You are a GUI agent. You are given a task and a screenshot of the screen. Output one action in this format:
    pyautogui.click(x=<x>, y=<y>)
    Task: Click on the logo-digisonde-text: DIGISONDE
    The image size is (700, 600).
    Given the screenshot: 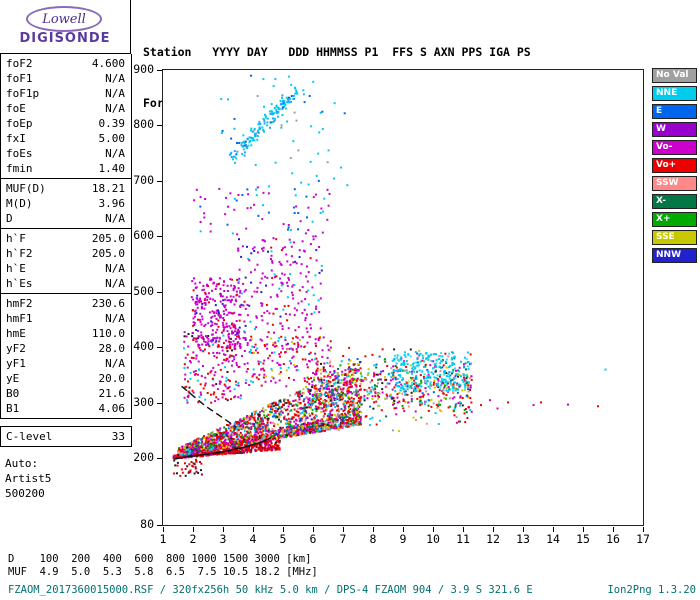 What is the action you would take?
    pyautogui.click(x=65, y=38)
    